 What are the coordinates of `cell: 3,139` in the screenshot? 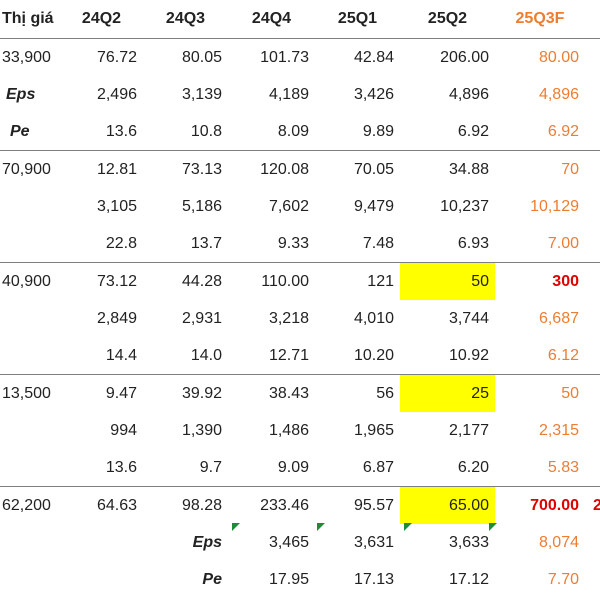 It's located at (201, 94).